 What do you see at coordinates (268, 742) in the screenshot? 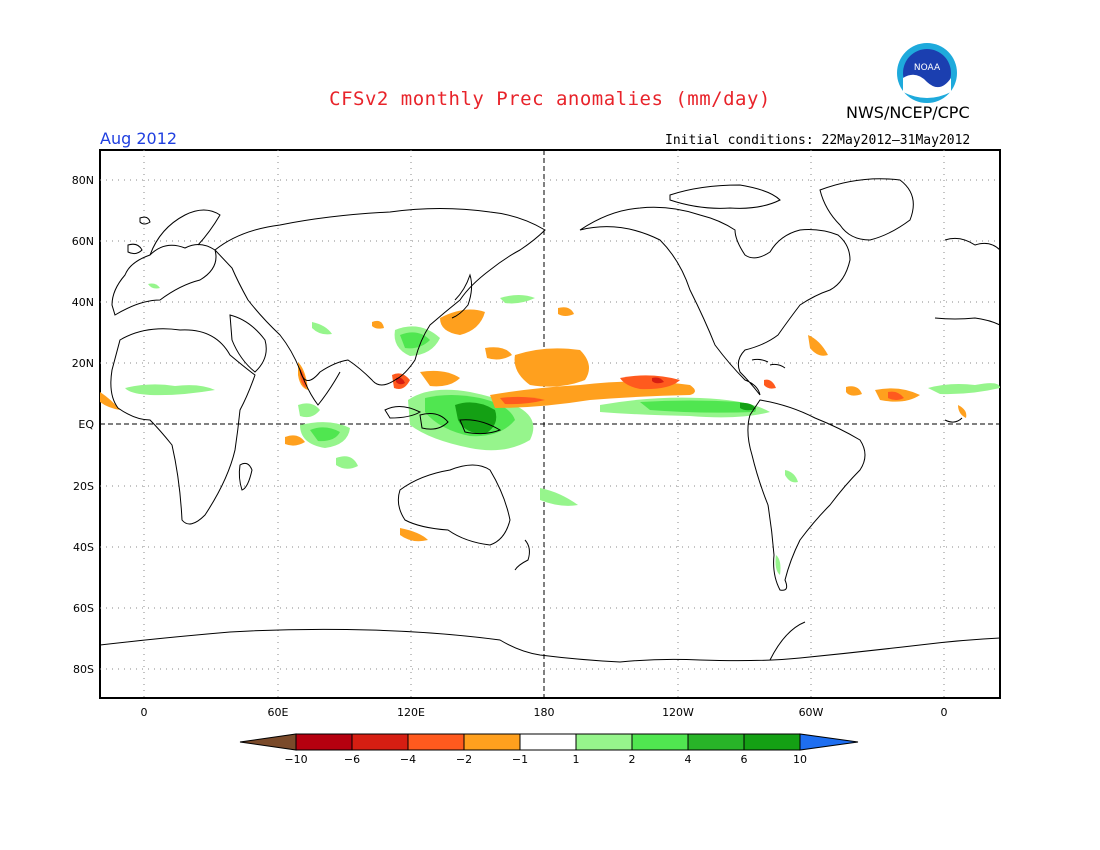
I see `colorbar-left-arrow` at bounding box center [268, 742].